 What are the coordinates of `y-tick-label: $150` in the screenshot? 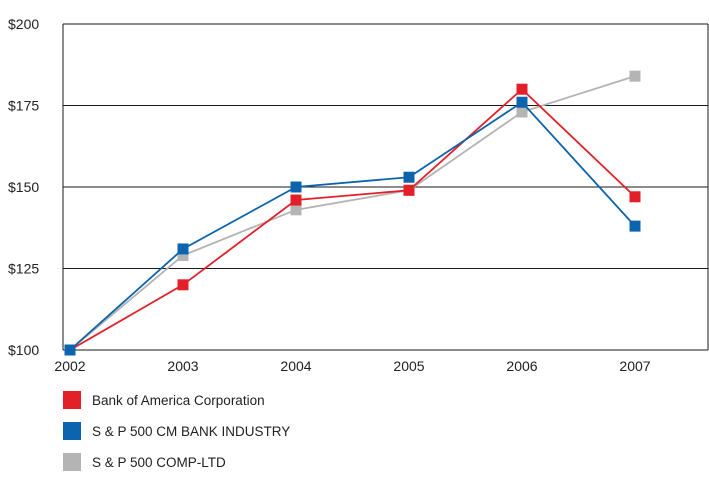 It's located at (23, 187).